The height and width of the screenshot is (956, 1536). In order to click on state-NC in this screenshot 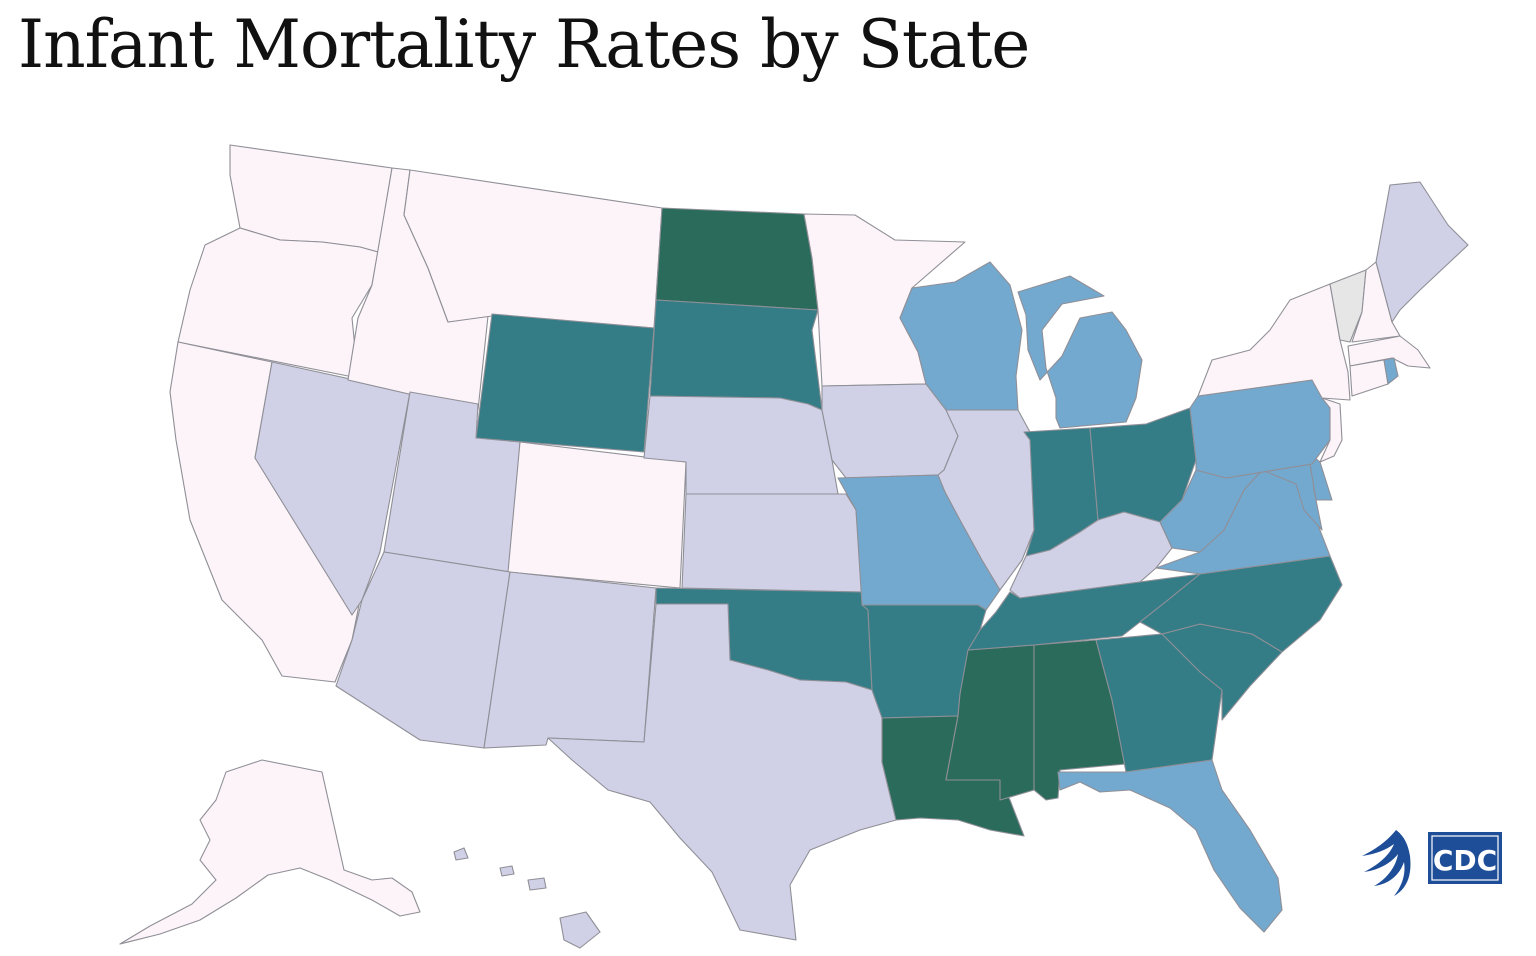, I will do `click(1241, 604)`.